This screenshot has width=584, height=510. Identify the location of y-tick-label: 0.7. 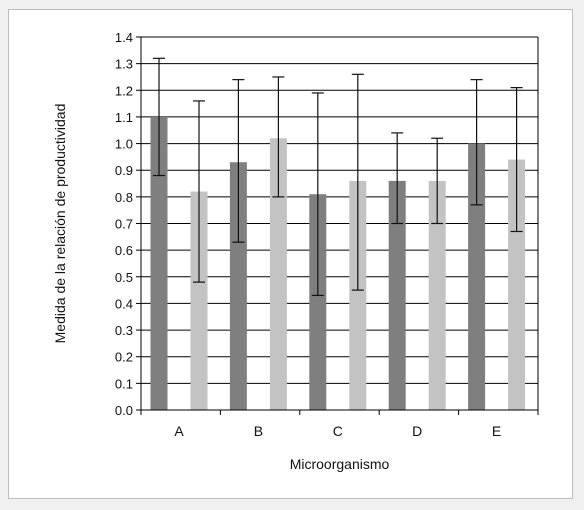
(124, 224).